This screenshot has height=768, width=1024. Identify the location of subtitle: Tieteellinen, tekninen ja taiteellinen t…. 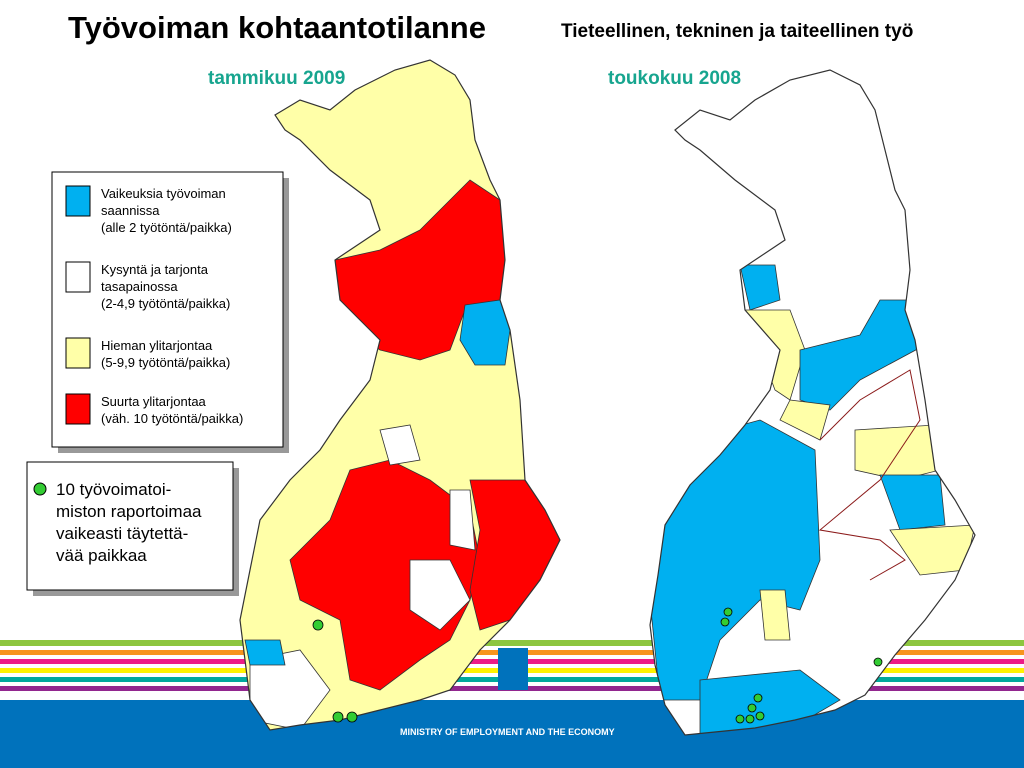
(737, 31).